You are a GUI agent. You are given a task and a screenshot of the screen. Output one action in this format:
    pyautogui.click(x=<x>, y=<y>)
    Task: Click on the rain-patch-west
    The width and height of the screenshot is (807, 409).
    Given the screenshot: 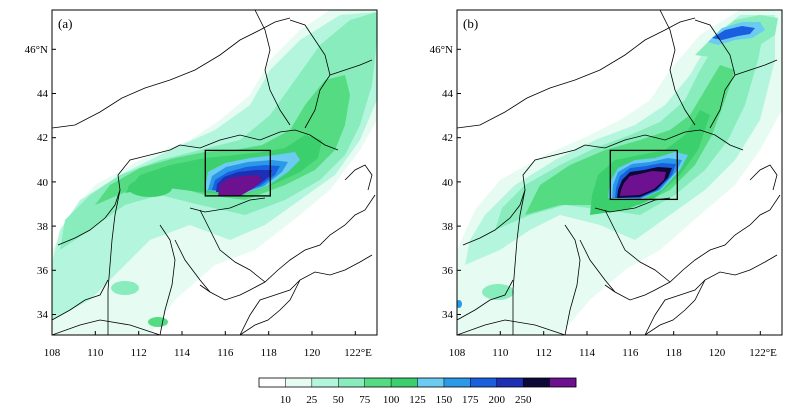 What is the action you would take?
    pyautogui.click(x=150, y=188)
    